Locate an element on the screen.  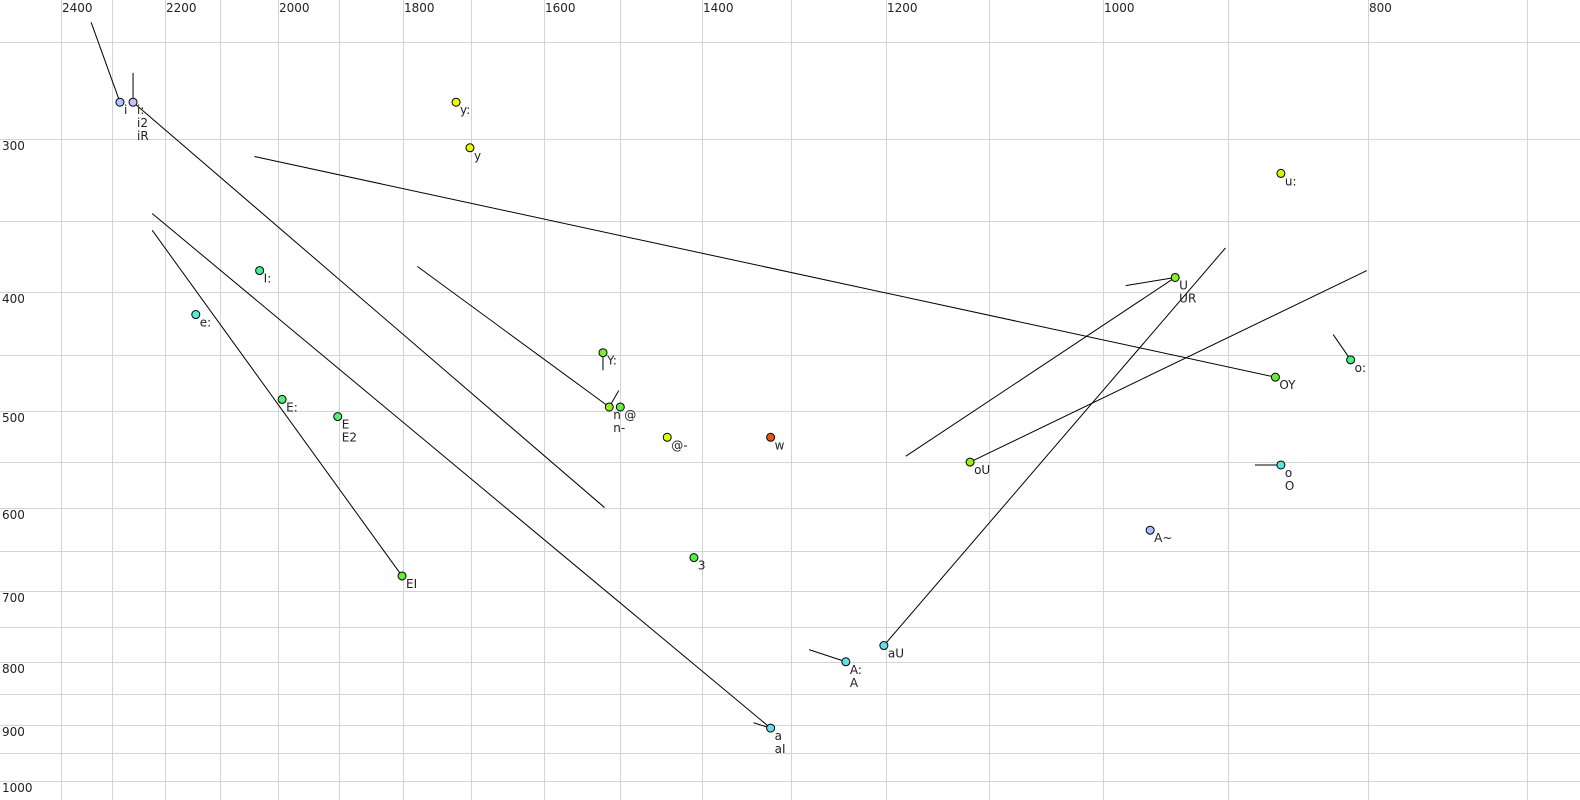
vowel-point-group: oU is located at coordinates (977, 467).